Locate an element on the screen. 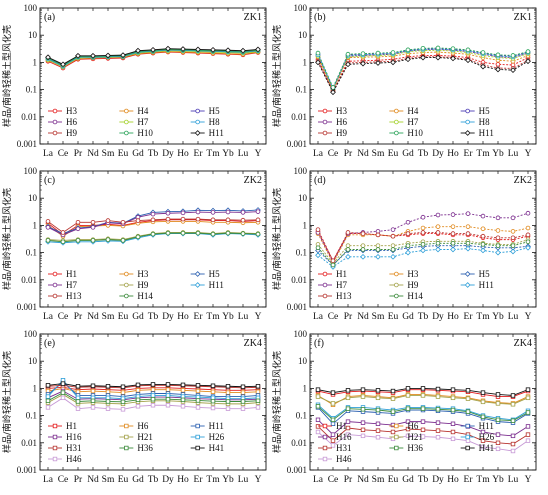 The width and height of the screenshot is (548, 495). legend-entry-H4: H4 is located at coordinates (404, 111).